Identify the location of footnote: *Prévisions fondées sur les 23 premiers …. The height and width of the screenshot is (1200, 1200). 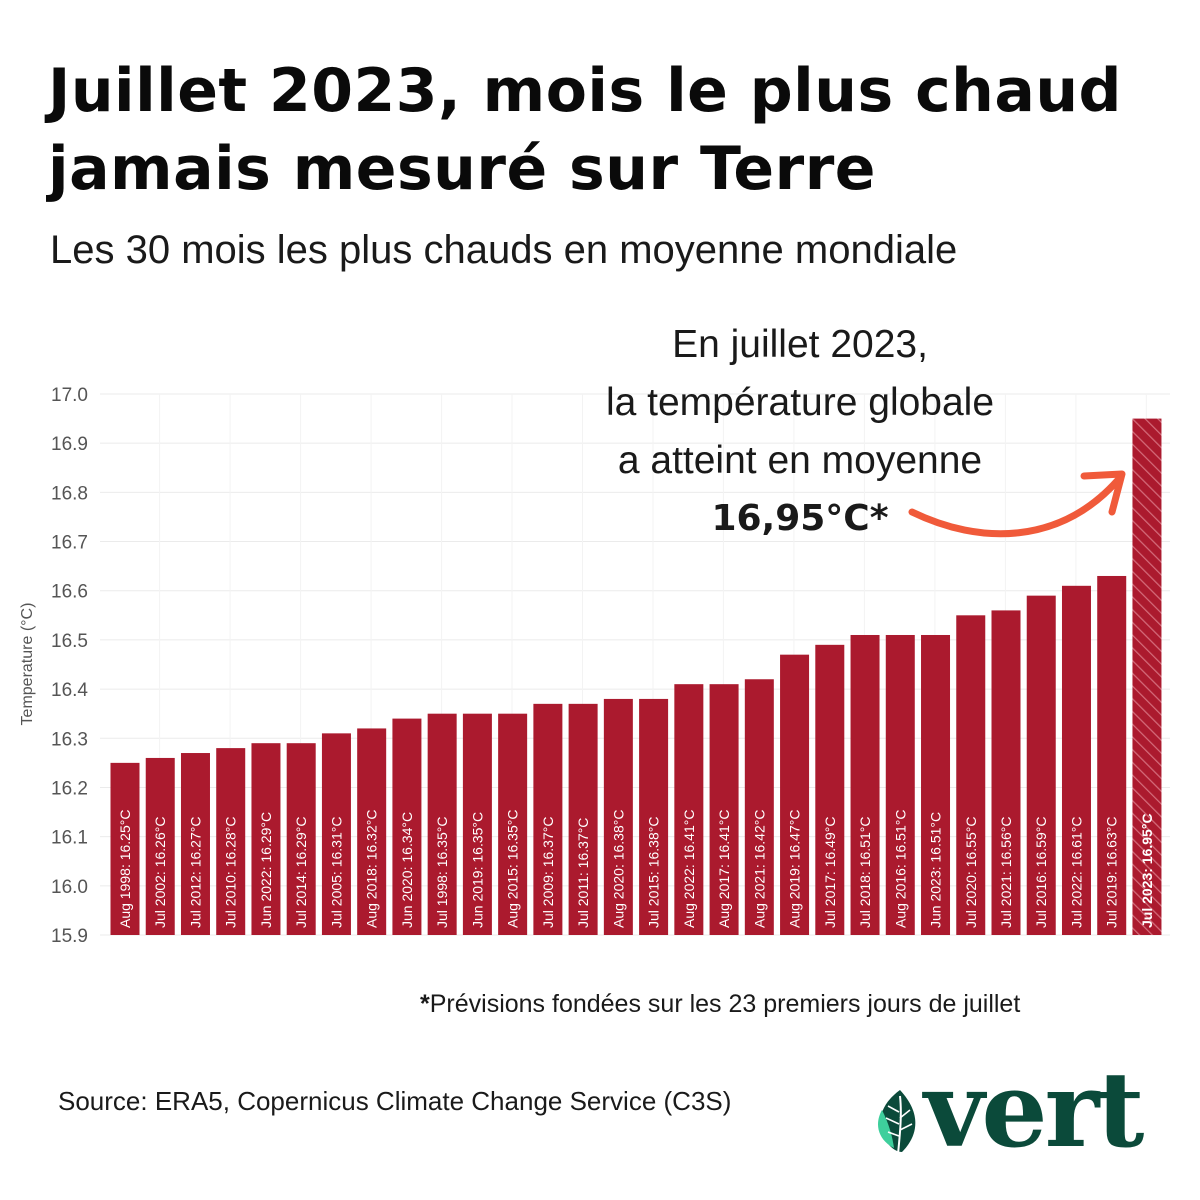
(790, 1004).